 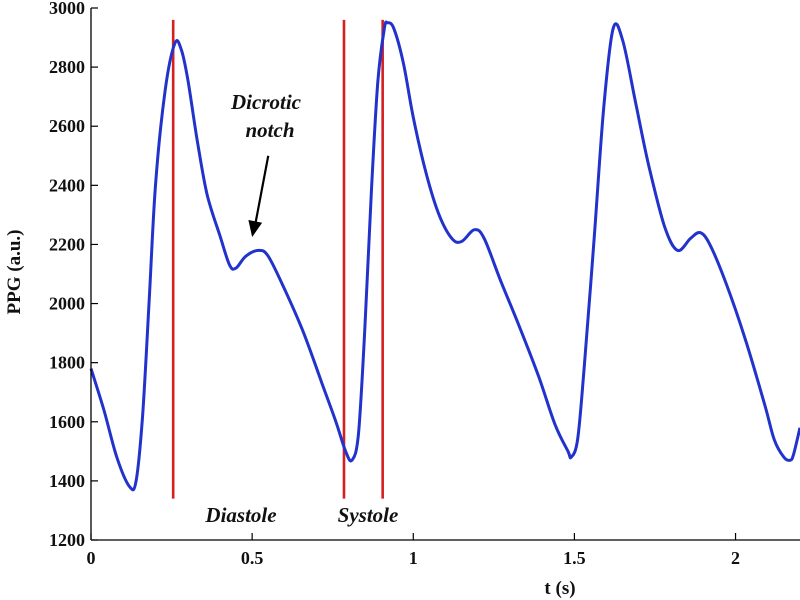 I want to click on y-tick-label: 1200, so click(x=67, y=540).